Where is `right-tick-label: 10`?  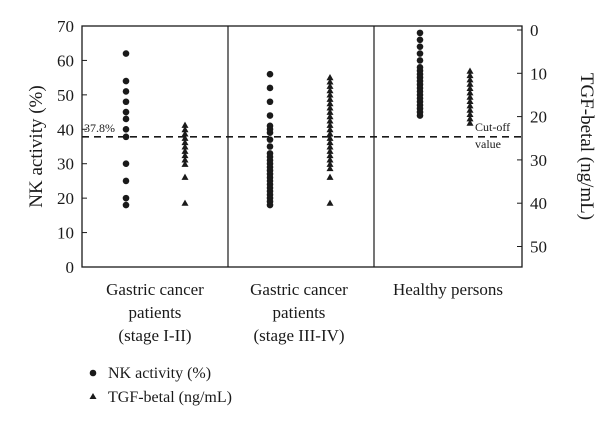 right-tick-label: 10 is located at coordinates (538, 73).